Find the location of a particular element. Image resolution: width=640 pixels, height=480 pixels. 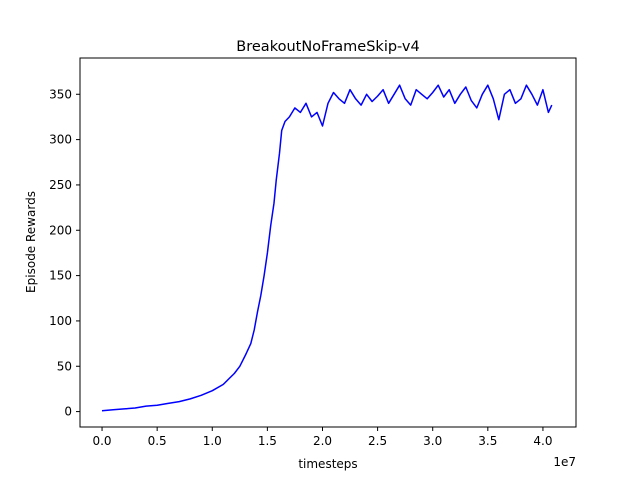

chart-title: BreakoutNoFrameSkip-v4 is located at coordinates (327, 47).